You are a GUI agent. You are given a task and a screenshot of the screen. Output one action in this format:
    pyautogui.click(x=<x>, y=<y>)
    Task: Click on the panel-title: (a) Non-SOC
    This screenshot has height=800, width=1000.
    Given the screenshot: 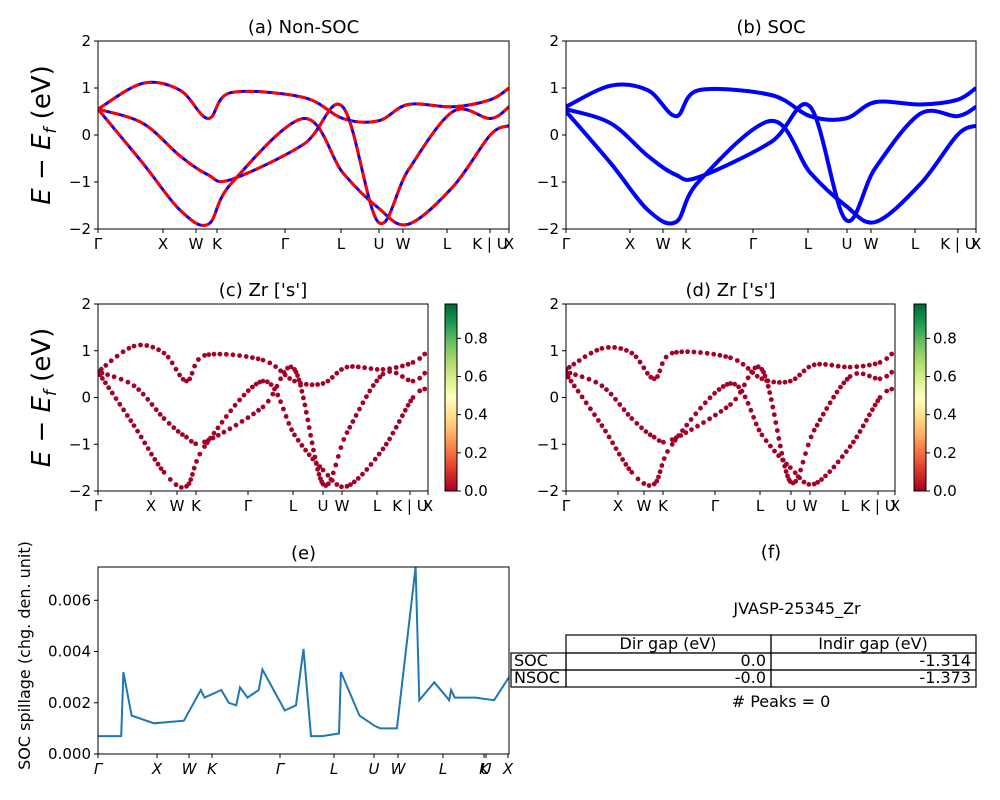 What is the action you would take?
    pyautogui.click(x=303, y=27)
    